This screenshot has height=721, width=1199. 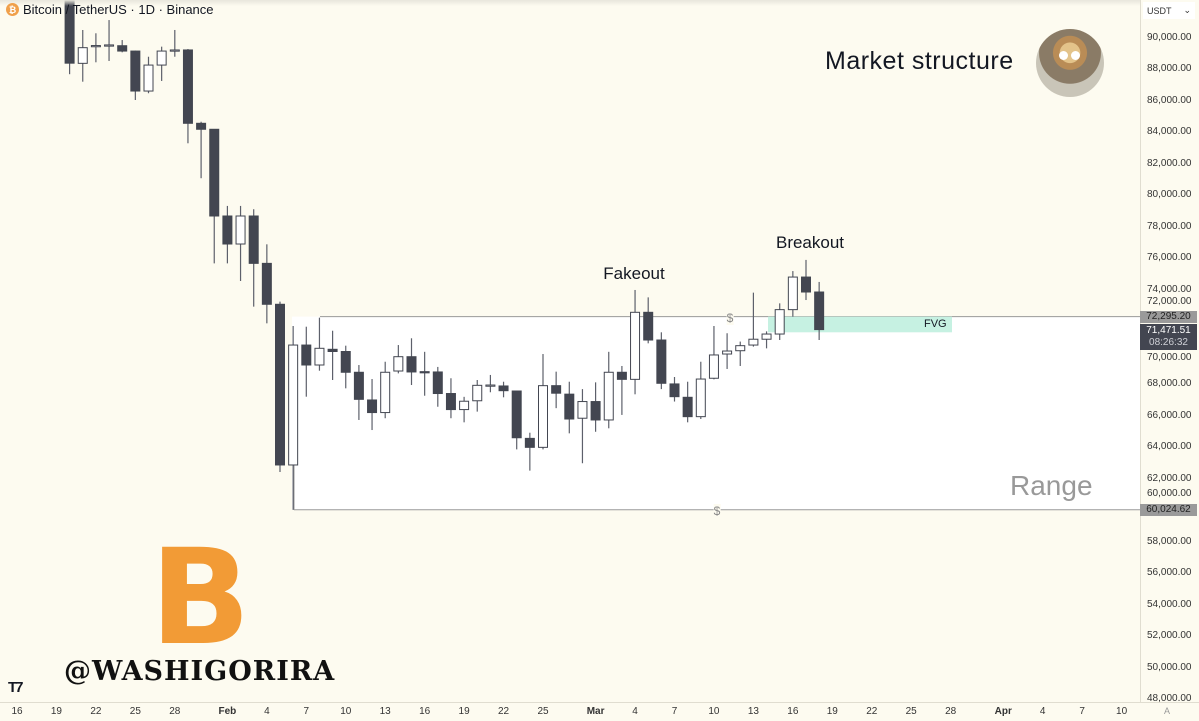 What do you see at coordinates (1169, 351) in the screenshot?
I see `price-axis` at bounding box center [1169, 351].